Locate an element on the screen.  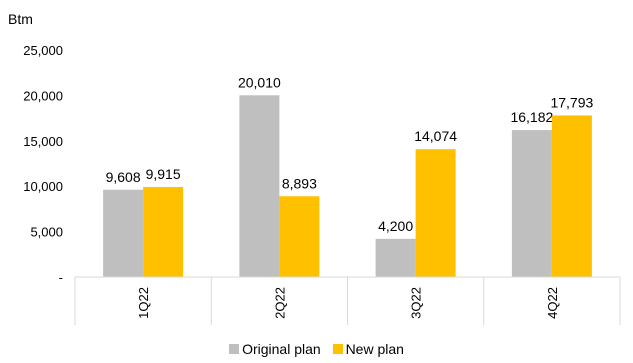
legend: Original plan New plan is located at coordinates (316, 349).